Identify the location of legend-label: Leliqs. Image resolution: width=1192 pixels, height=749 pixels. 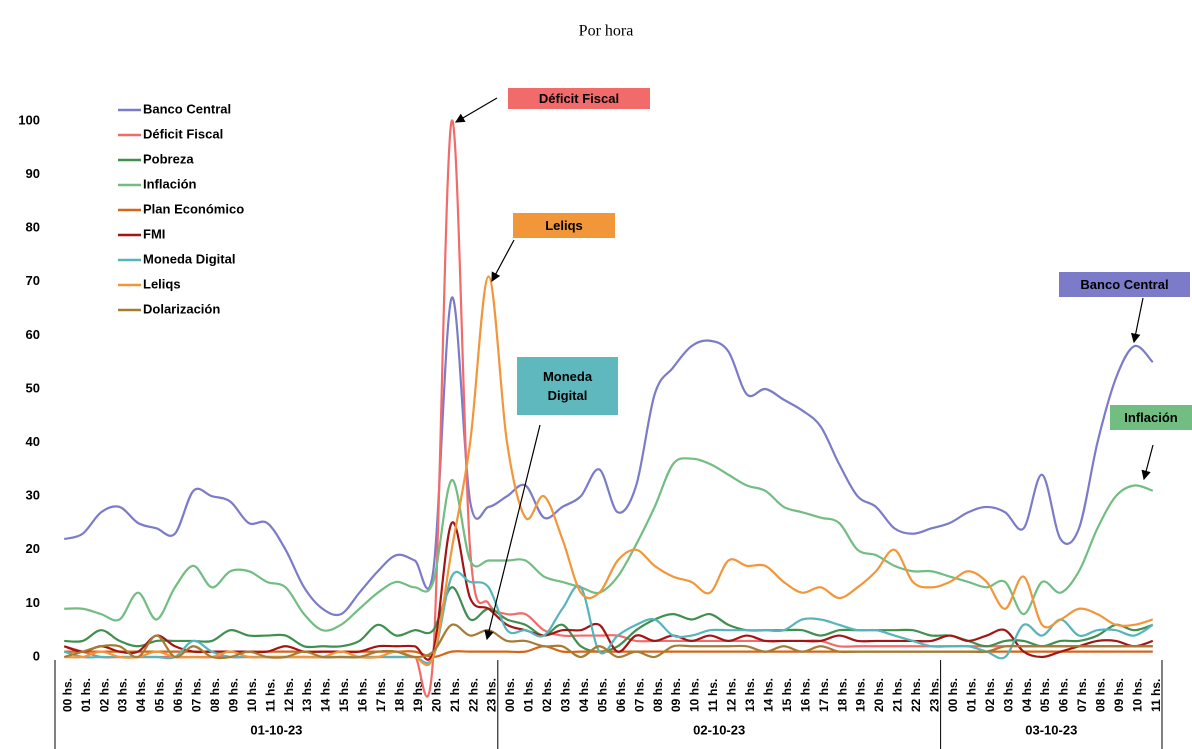
(162, 283).